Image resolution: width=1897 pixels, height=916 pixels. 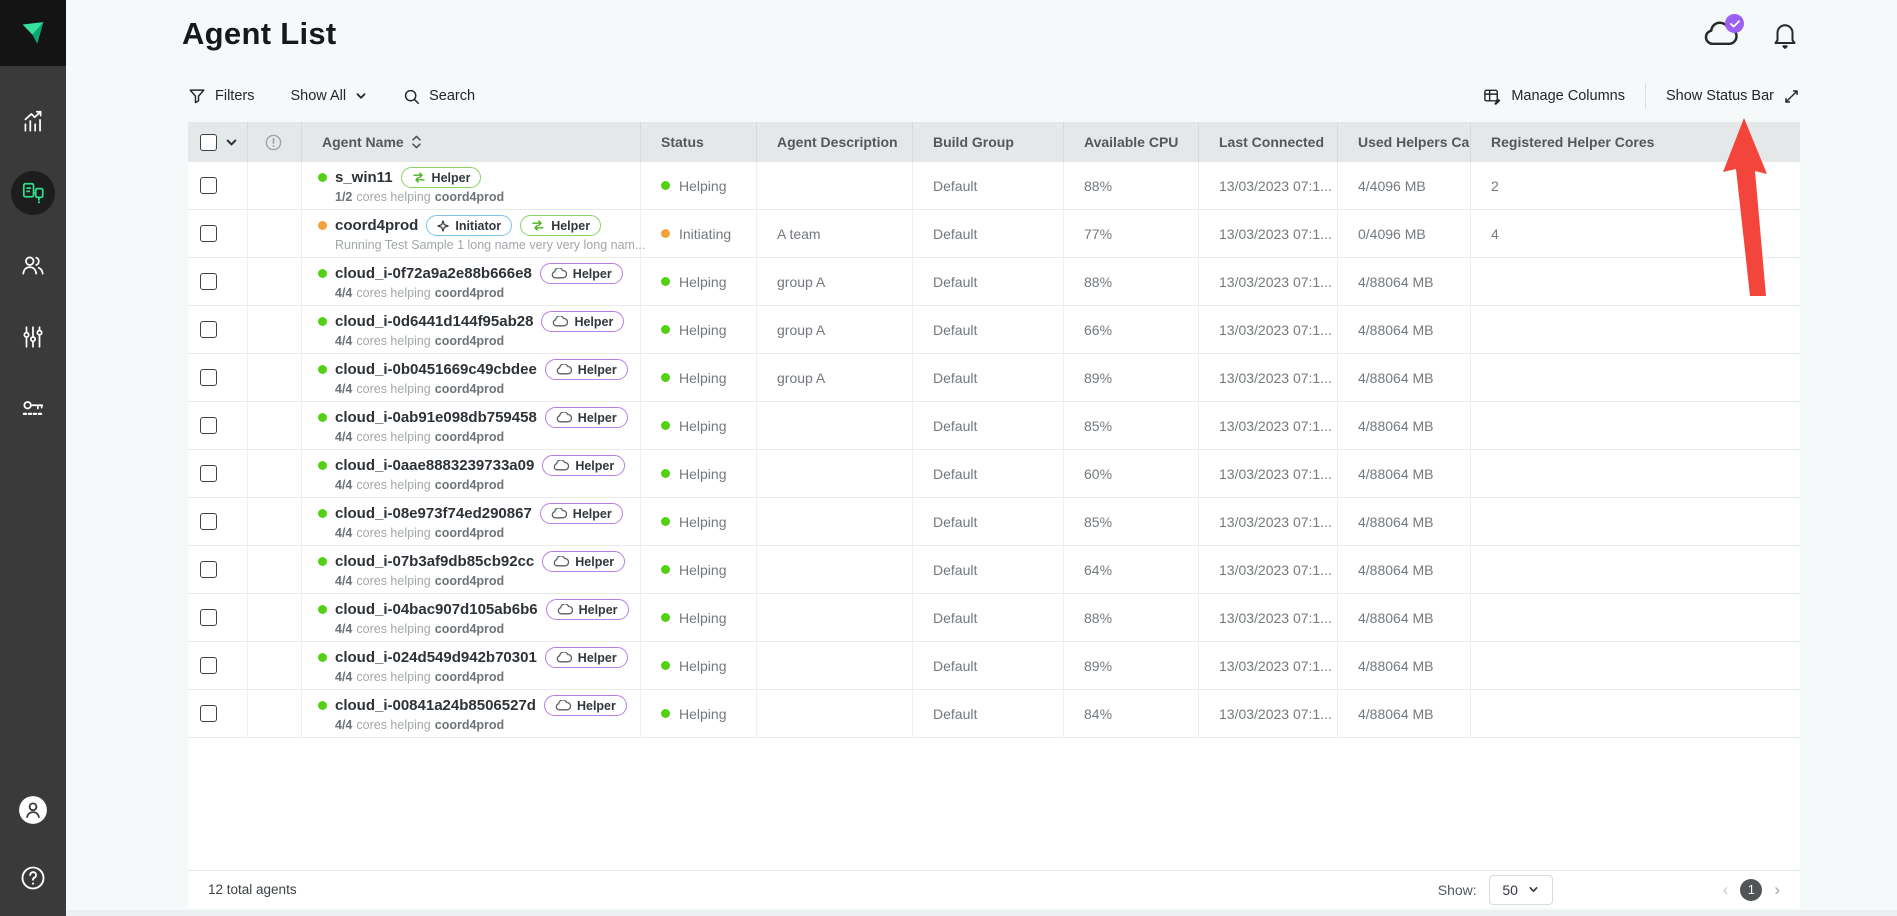 I want to click on header-registered-helper-cores: Registered Helper Cores, so click(x=1573, y=142).